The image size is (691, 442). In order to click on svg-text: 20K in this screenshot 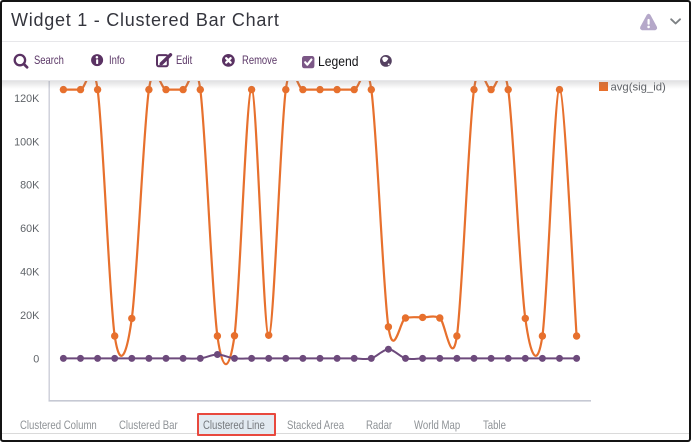, I will do `click(30, 316)`.